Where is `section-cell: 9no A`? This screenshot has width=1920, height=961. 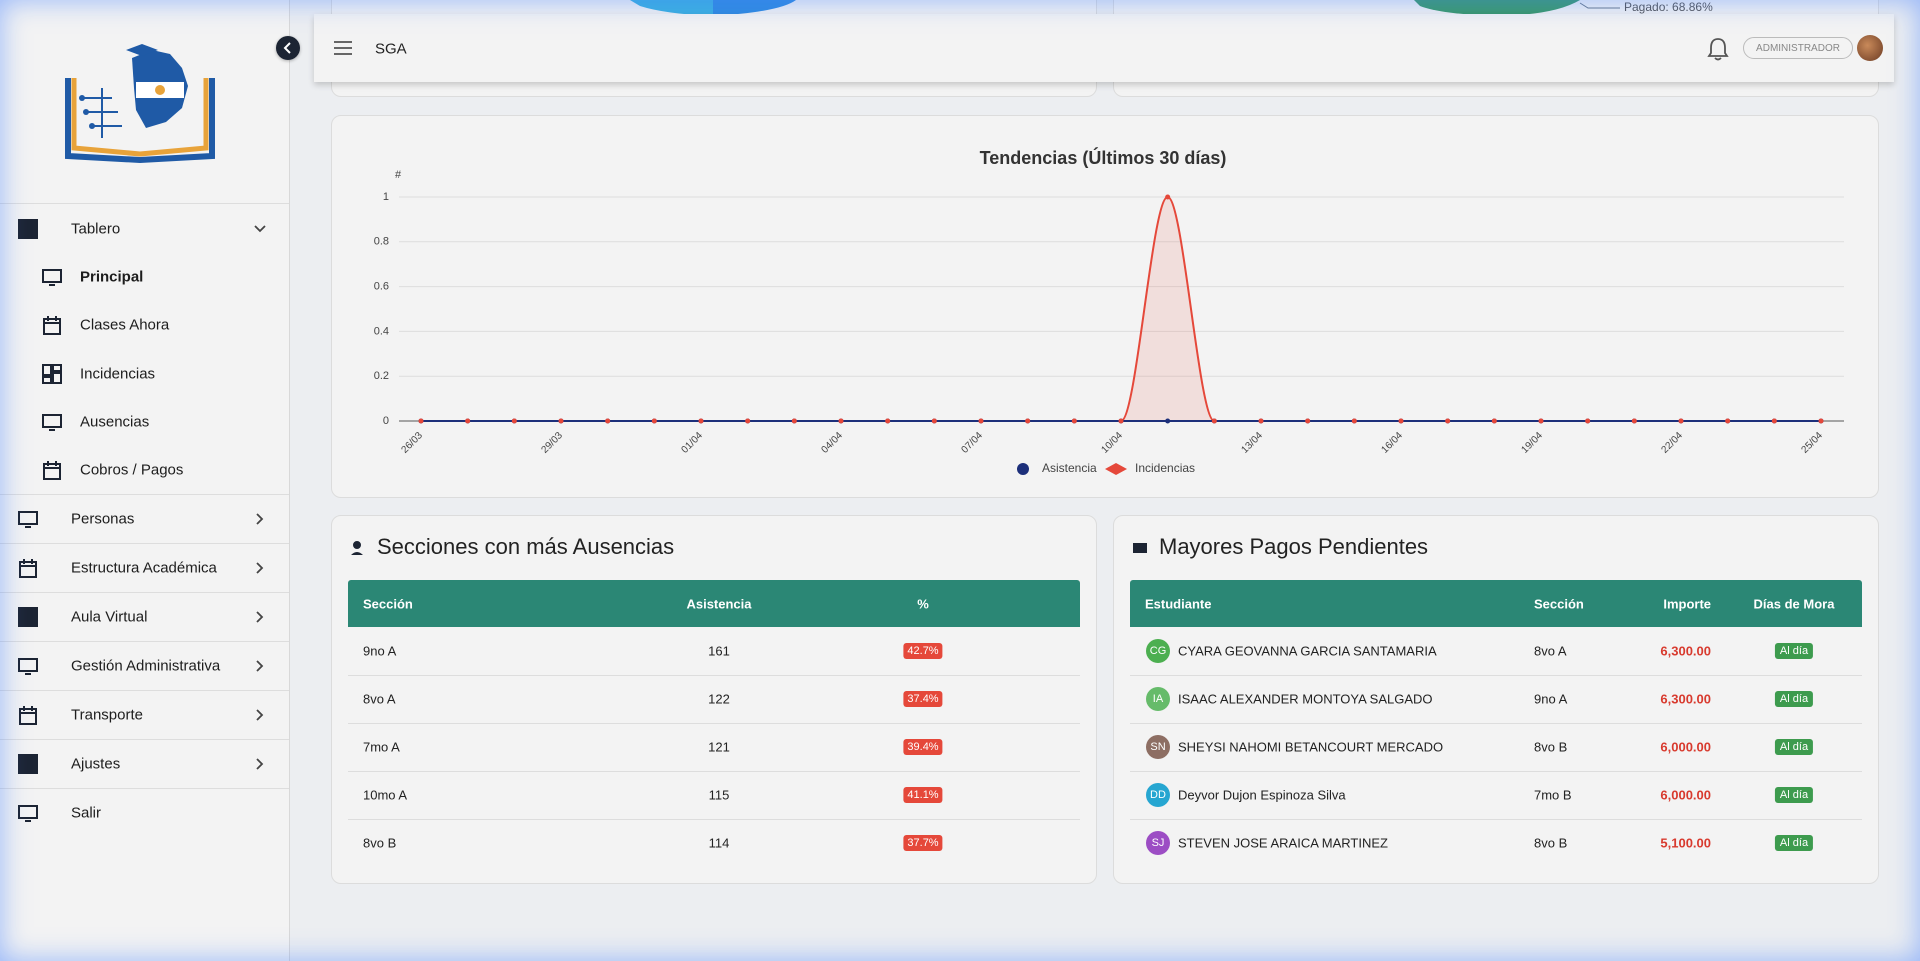 section-cell: 9no A is located at coordinates (1551, 699).